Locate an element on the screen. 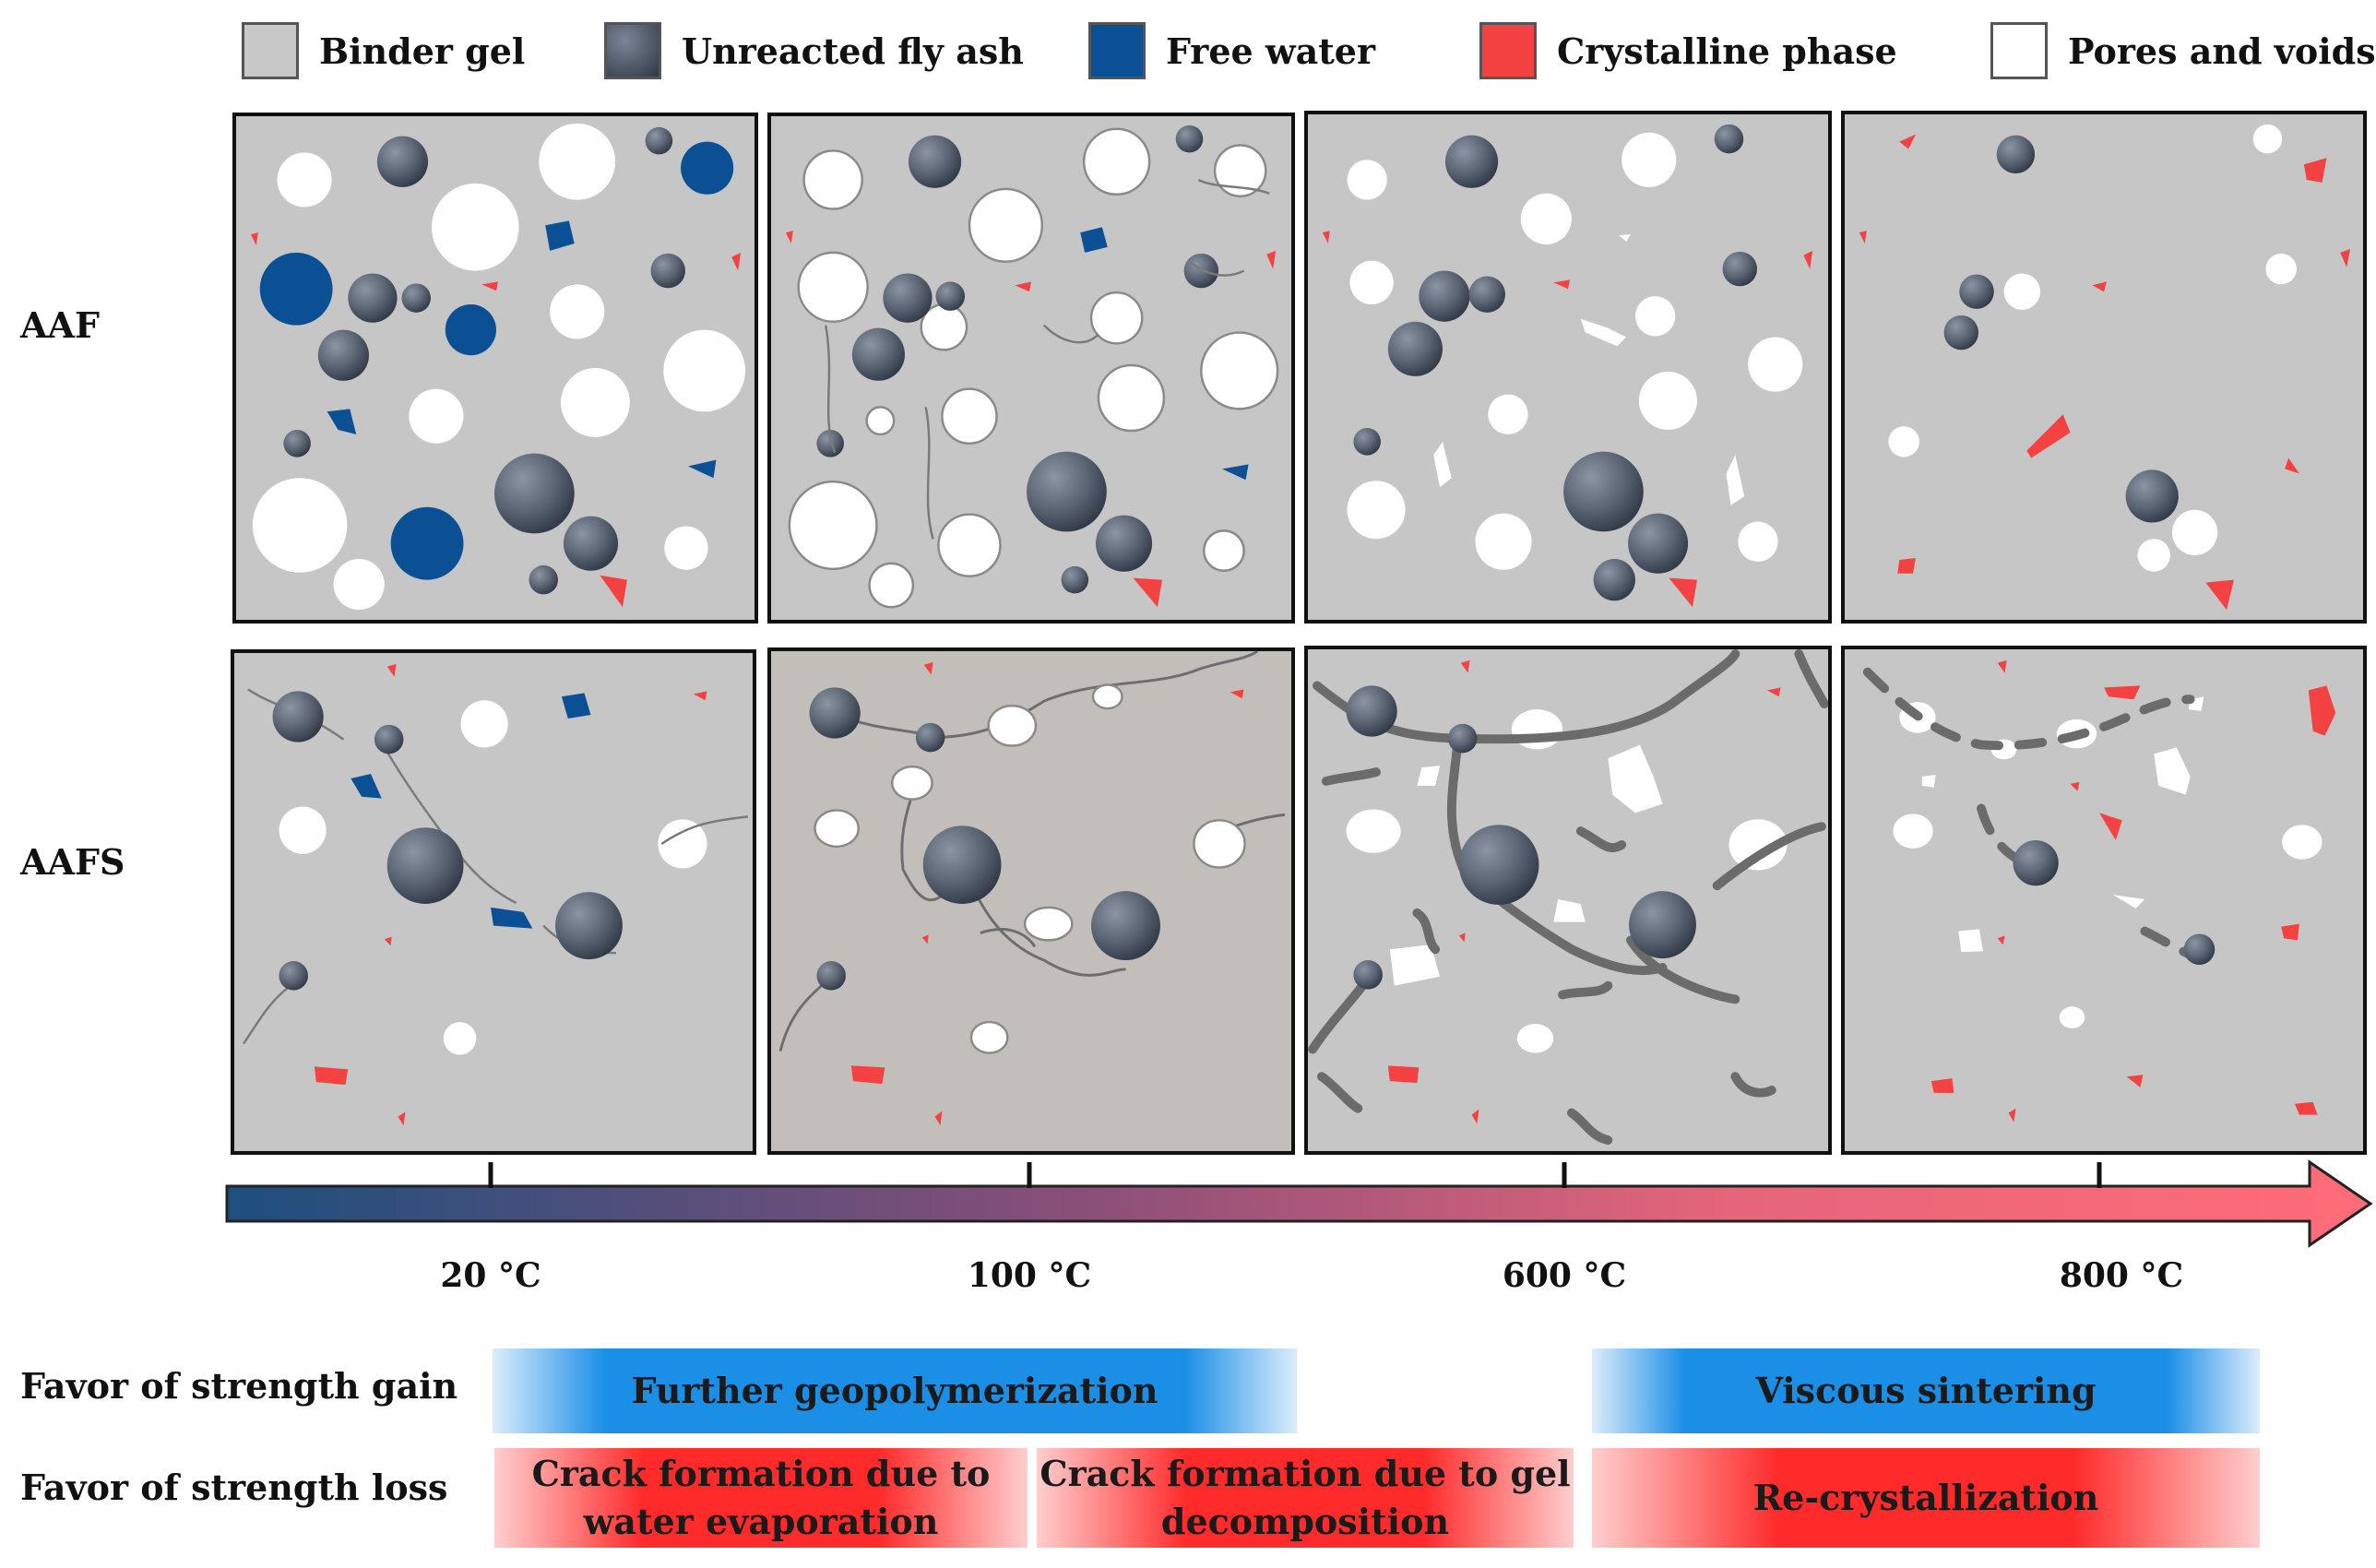 The width and height of the screenshot is (2376, 1568). fly-ash-swatch is located at coordinates (632, 50).